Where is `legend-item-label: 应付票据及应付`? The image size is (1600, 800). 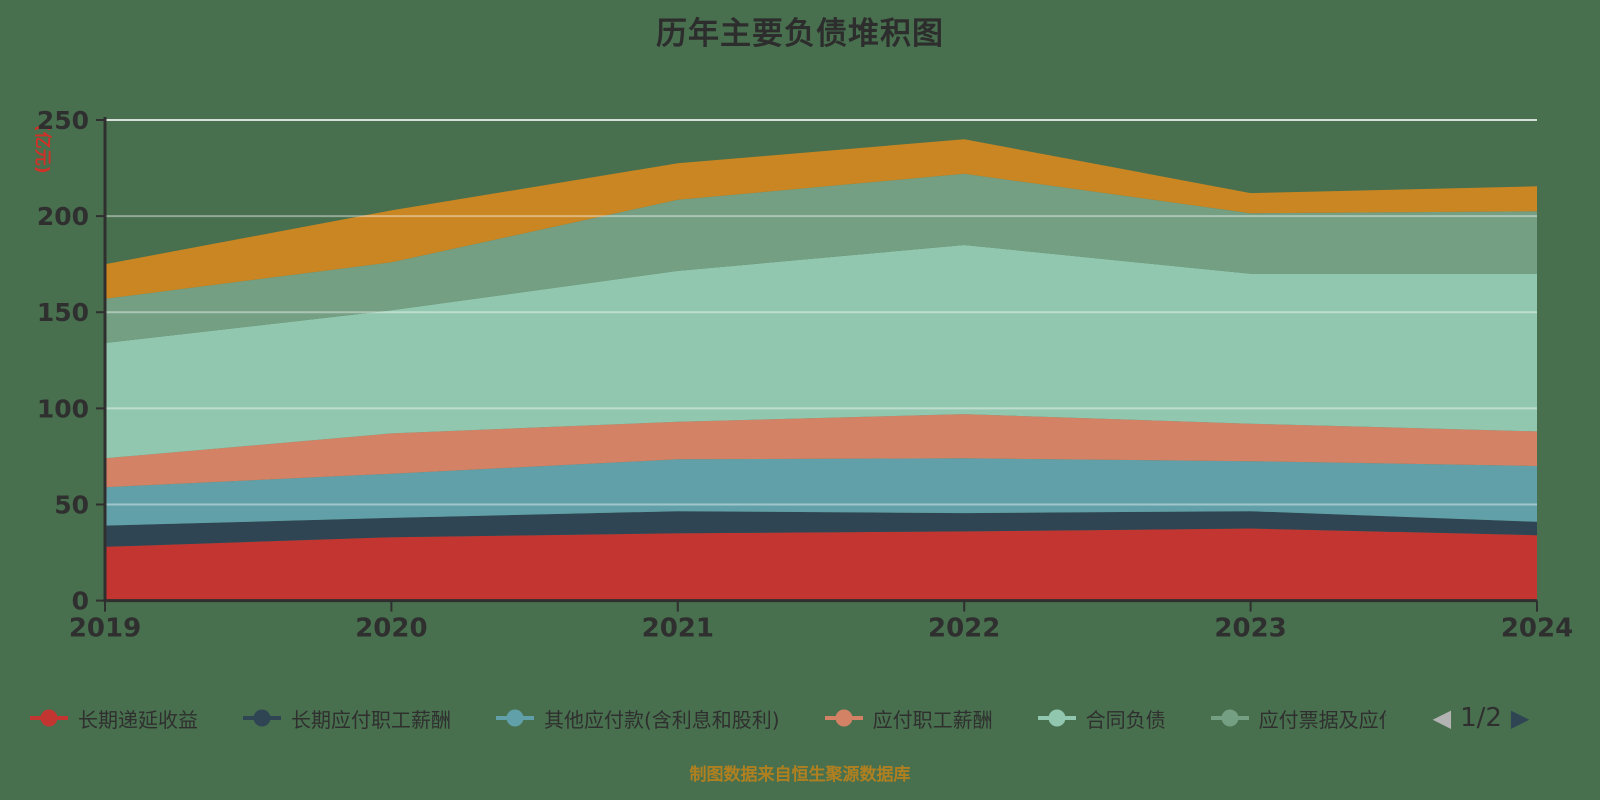
legend-item-label: 应付票据及应付 is located at coordinates (1322, 719).